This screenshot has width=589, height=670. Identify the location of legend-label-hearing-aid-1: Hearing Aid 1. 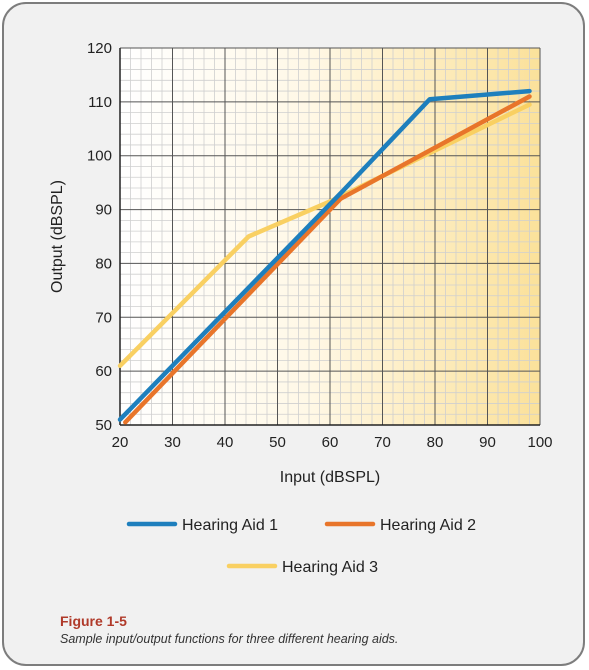
(230, 525).